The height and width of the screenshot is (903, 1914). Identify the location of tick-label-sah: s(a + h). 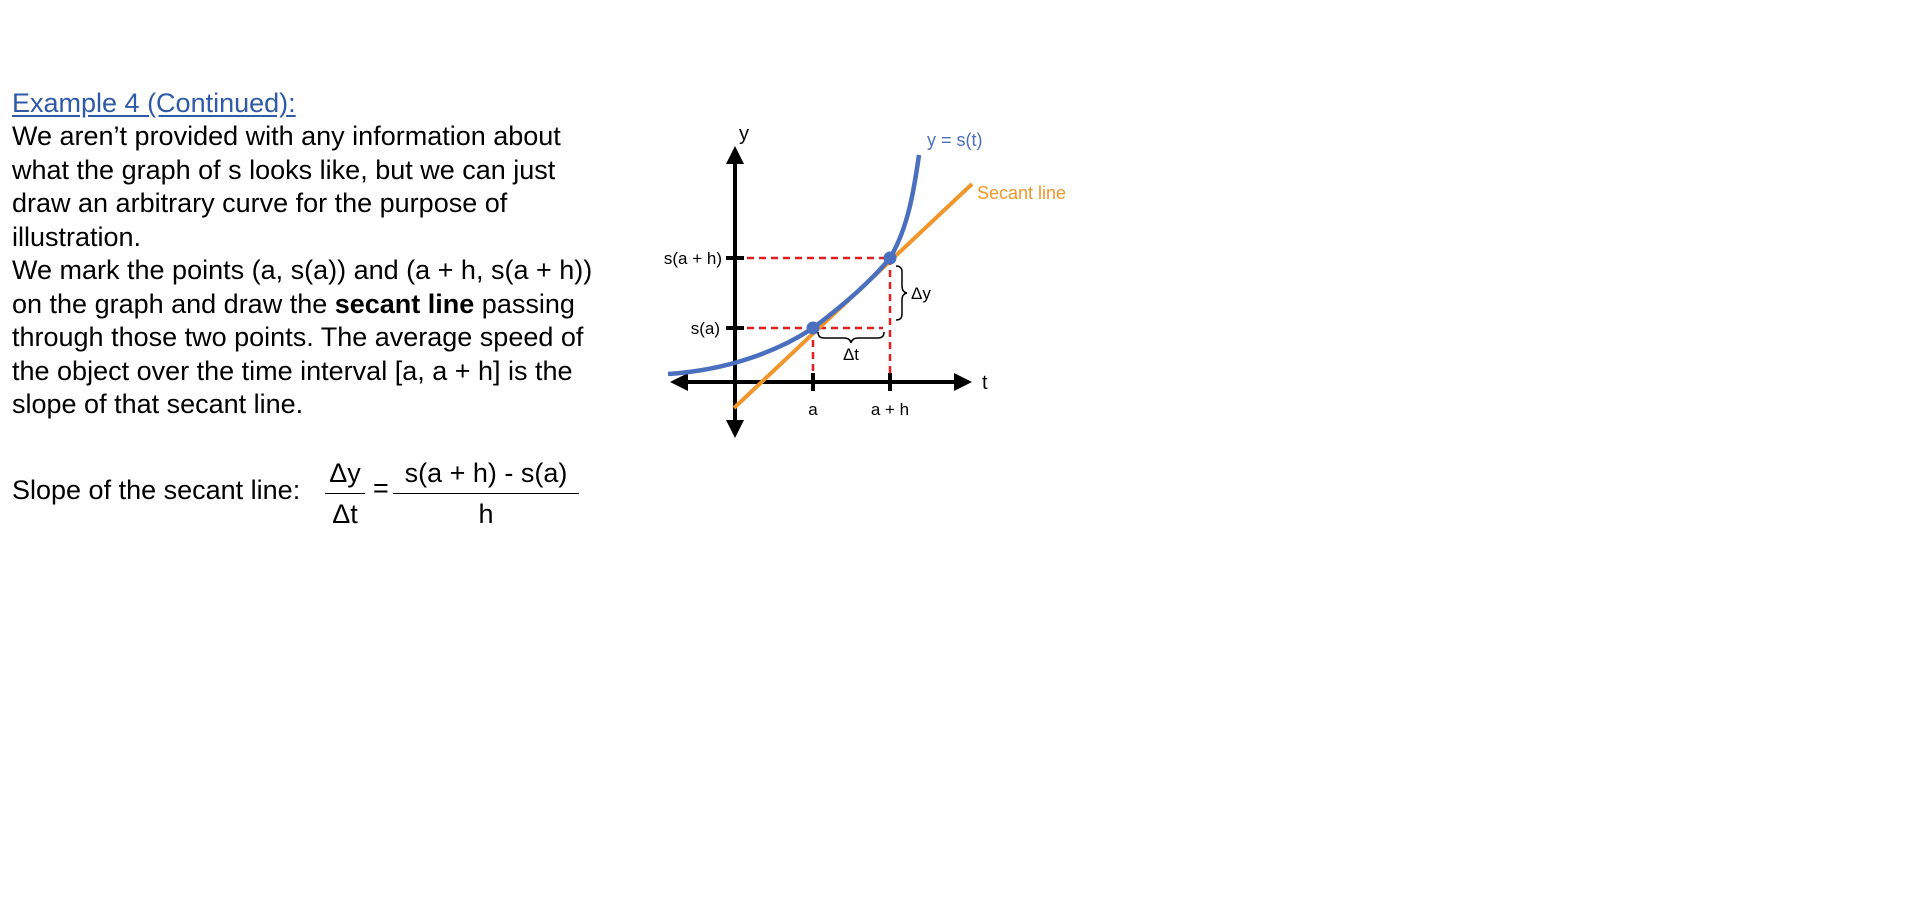
(693, 258).